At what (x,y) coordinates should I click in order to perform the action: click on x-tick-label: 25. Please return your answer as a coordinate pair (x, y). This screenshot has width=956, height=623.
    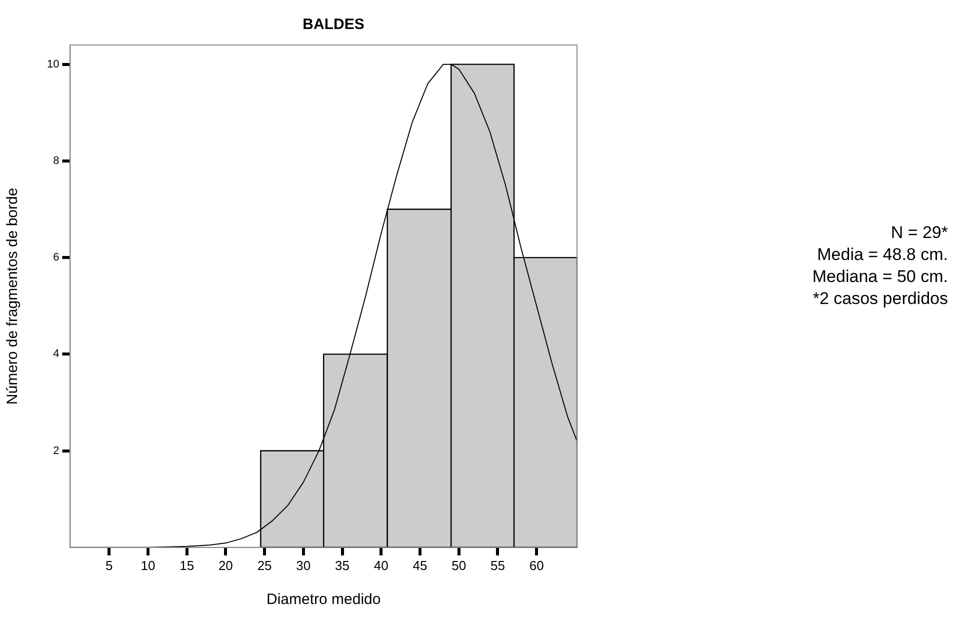
    Looking at the image, I should click on (264, 565).